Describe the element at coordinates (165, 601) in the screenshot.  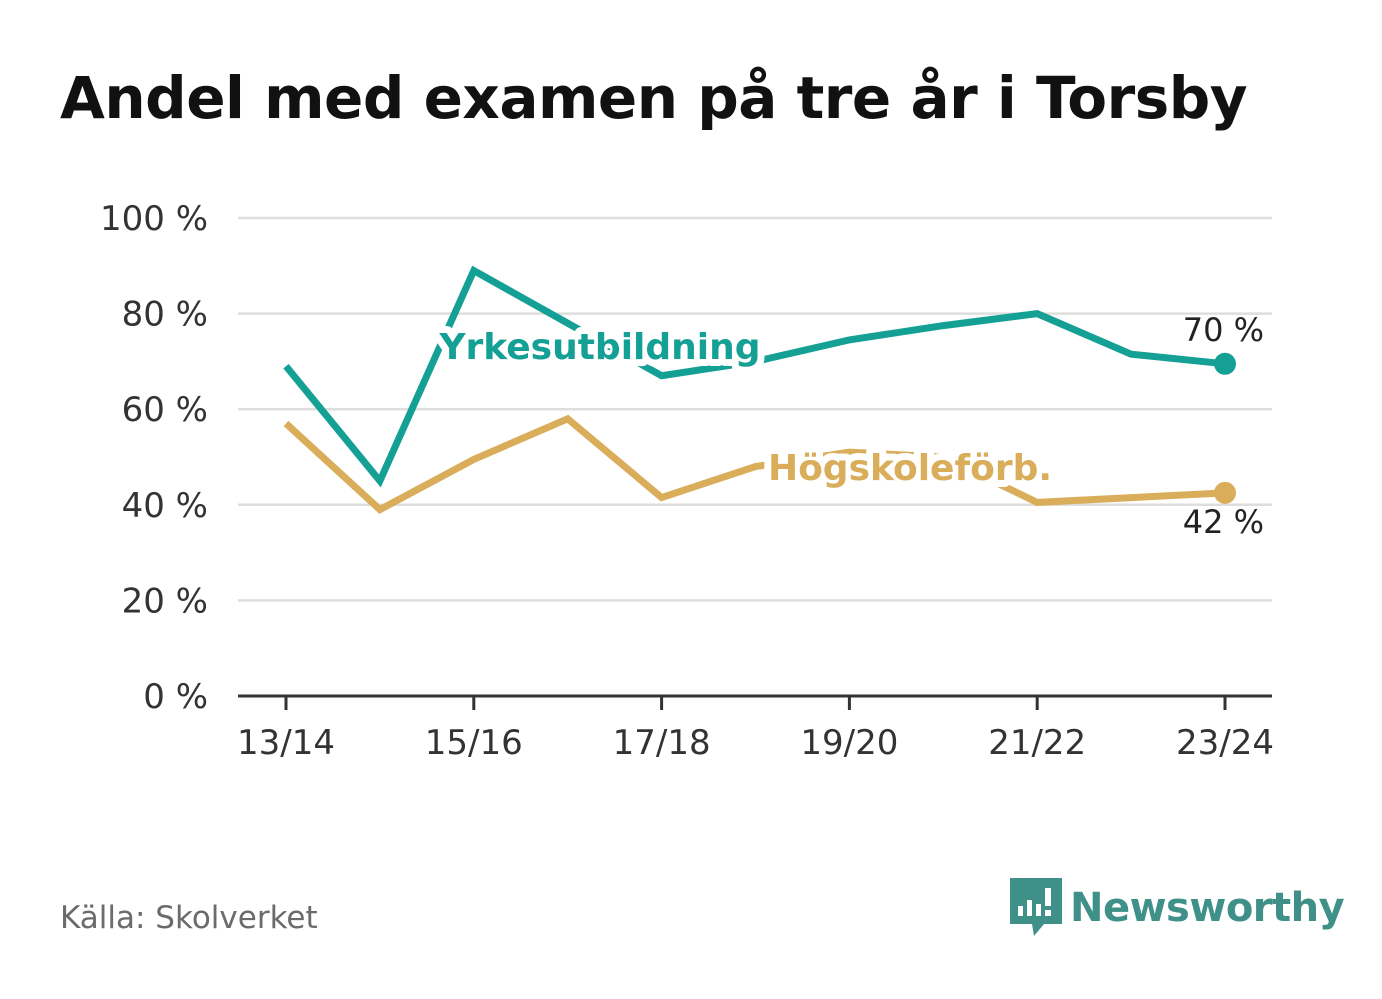
I see `y-tick-label: 20 %` at that location.